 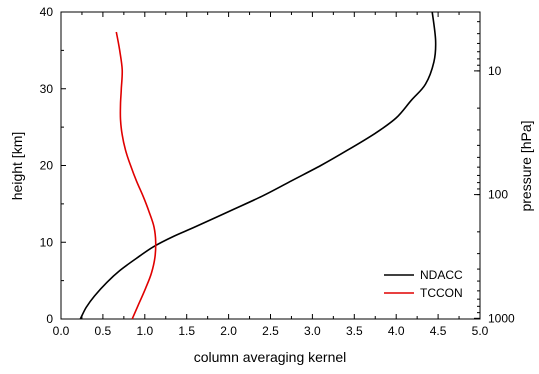 I want to click on y2-tick-label: 10, so click(x=495, y=71).